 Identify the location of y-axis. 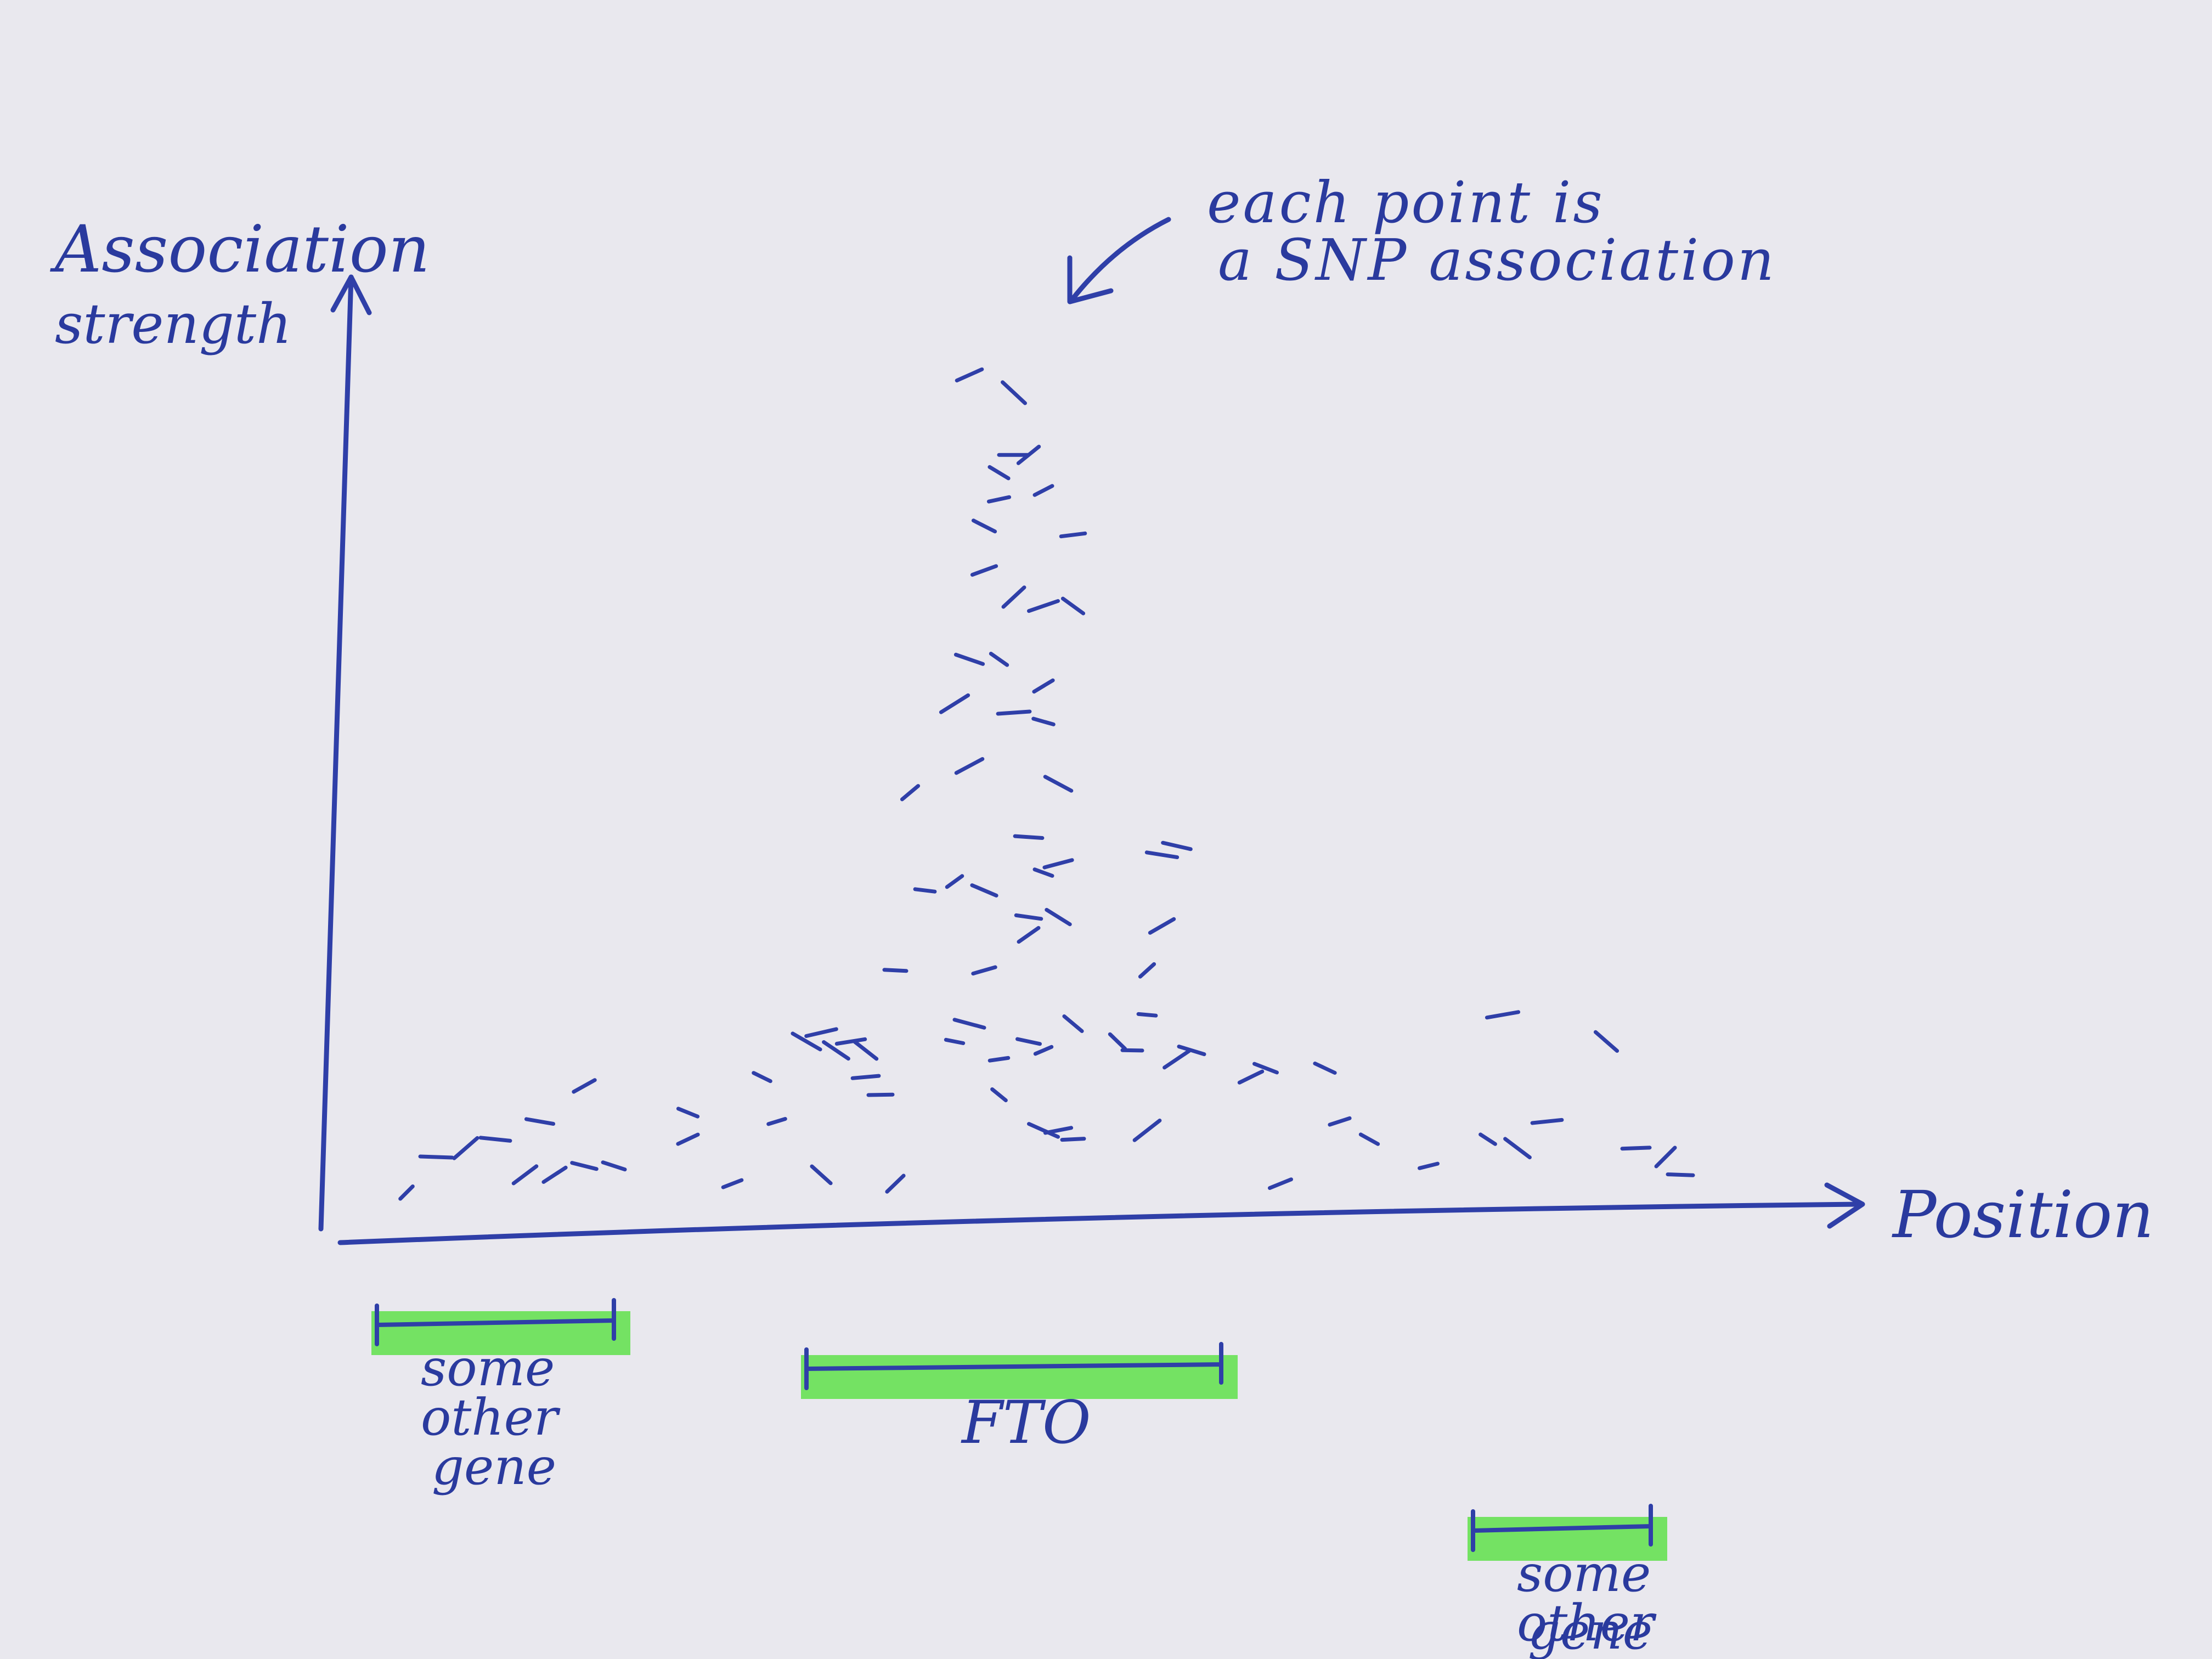
(336, 753).